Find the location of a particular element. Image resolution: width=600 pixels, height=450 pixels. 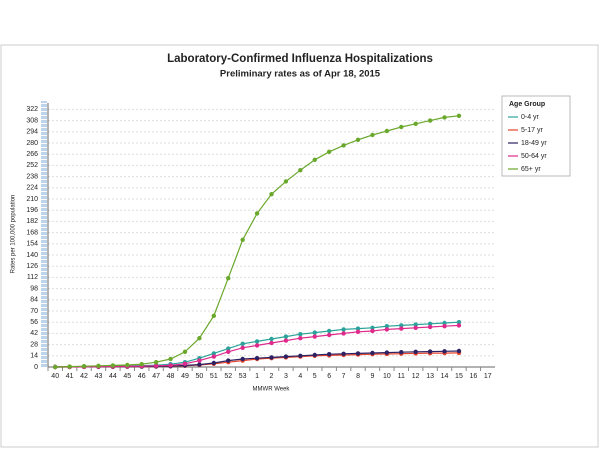

y-tick-label: 196 is located at coordinates (32, 210).